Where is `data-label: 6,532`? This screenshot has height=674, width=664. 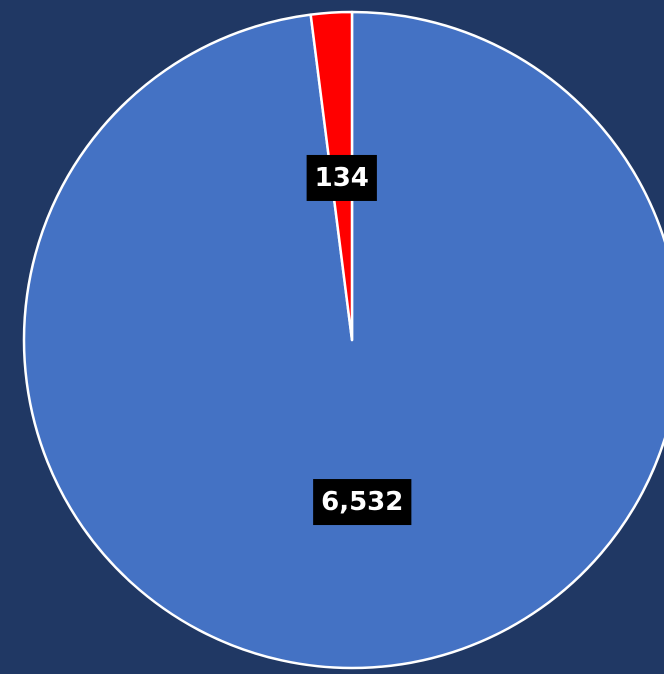 data-label: 6,532 is located at coordinates (362, 502).